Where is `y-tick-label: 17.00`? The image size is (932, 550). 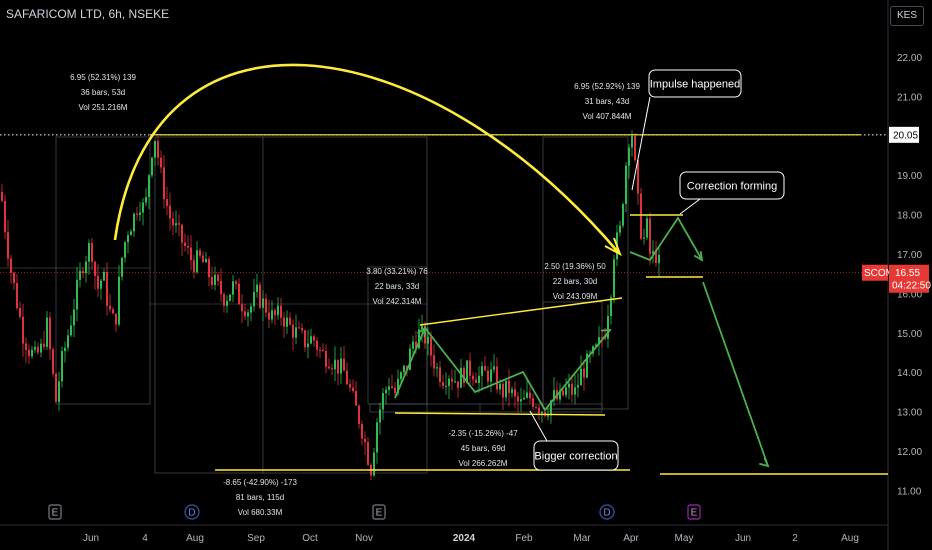
y-tick-label: 17.00 is located at coordinates (909, 255).